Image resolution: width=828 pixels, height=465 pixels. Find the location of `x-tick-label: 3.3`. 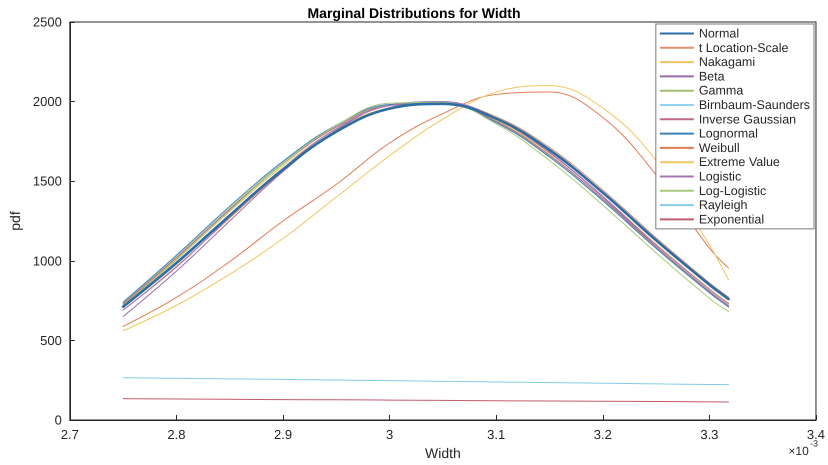

x-tick-label: 3.3 is located at coordinates (709, 434).